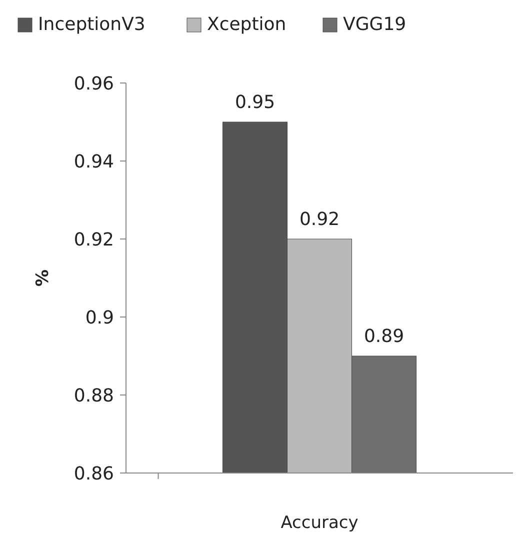 The image size is (531, 550). I want to click on data-label: 0.95, so click(255, 102).